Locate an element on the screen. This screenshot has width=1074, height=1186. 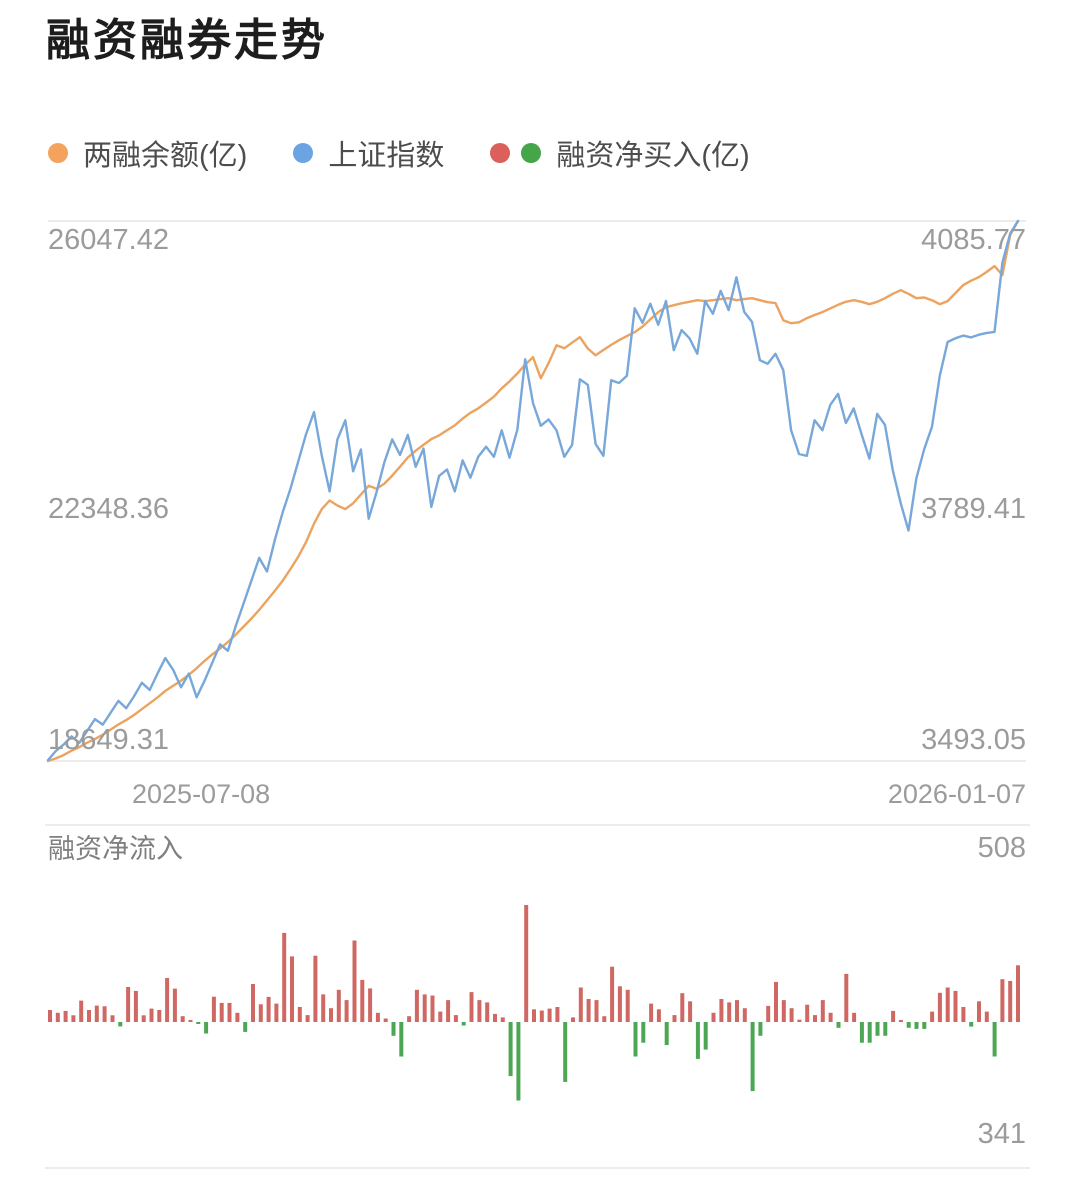
blue-dot-icon is located at coordinates (303, 153).